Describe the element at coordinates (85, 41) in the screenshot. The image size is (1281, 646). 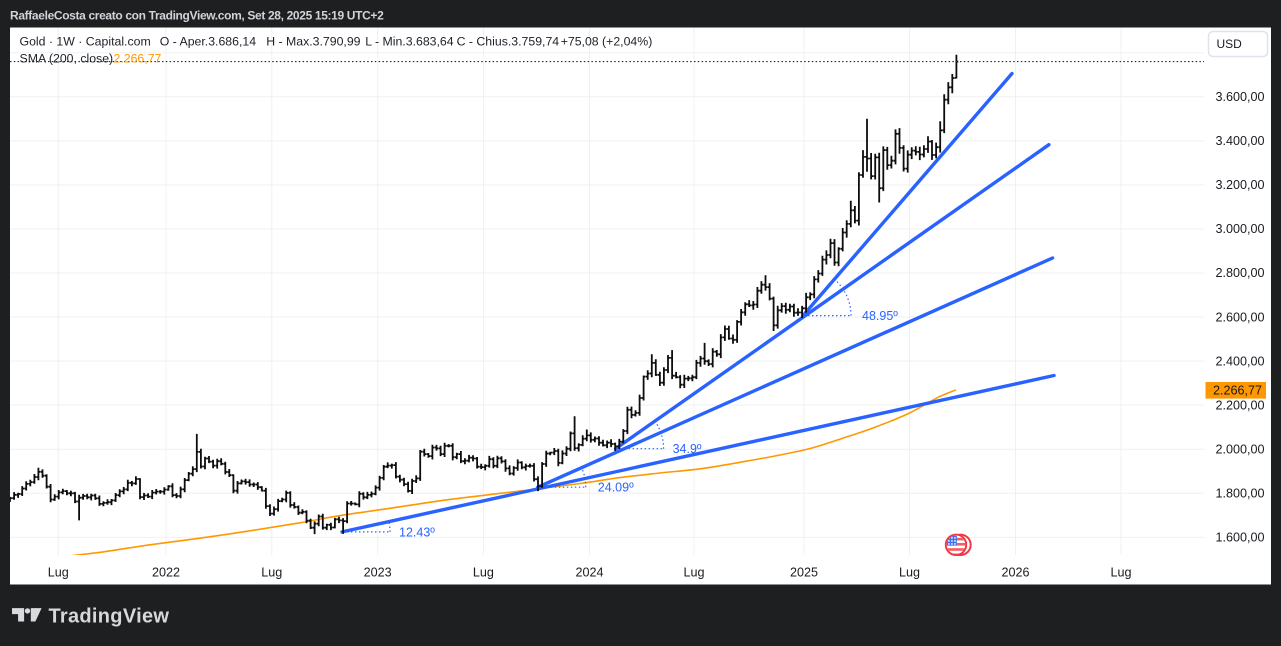
I see `svg-text: Gold · 1W · Capital.com` at that location.